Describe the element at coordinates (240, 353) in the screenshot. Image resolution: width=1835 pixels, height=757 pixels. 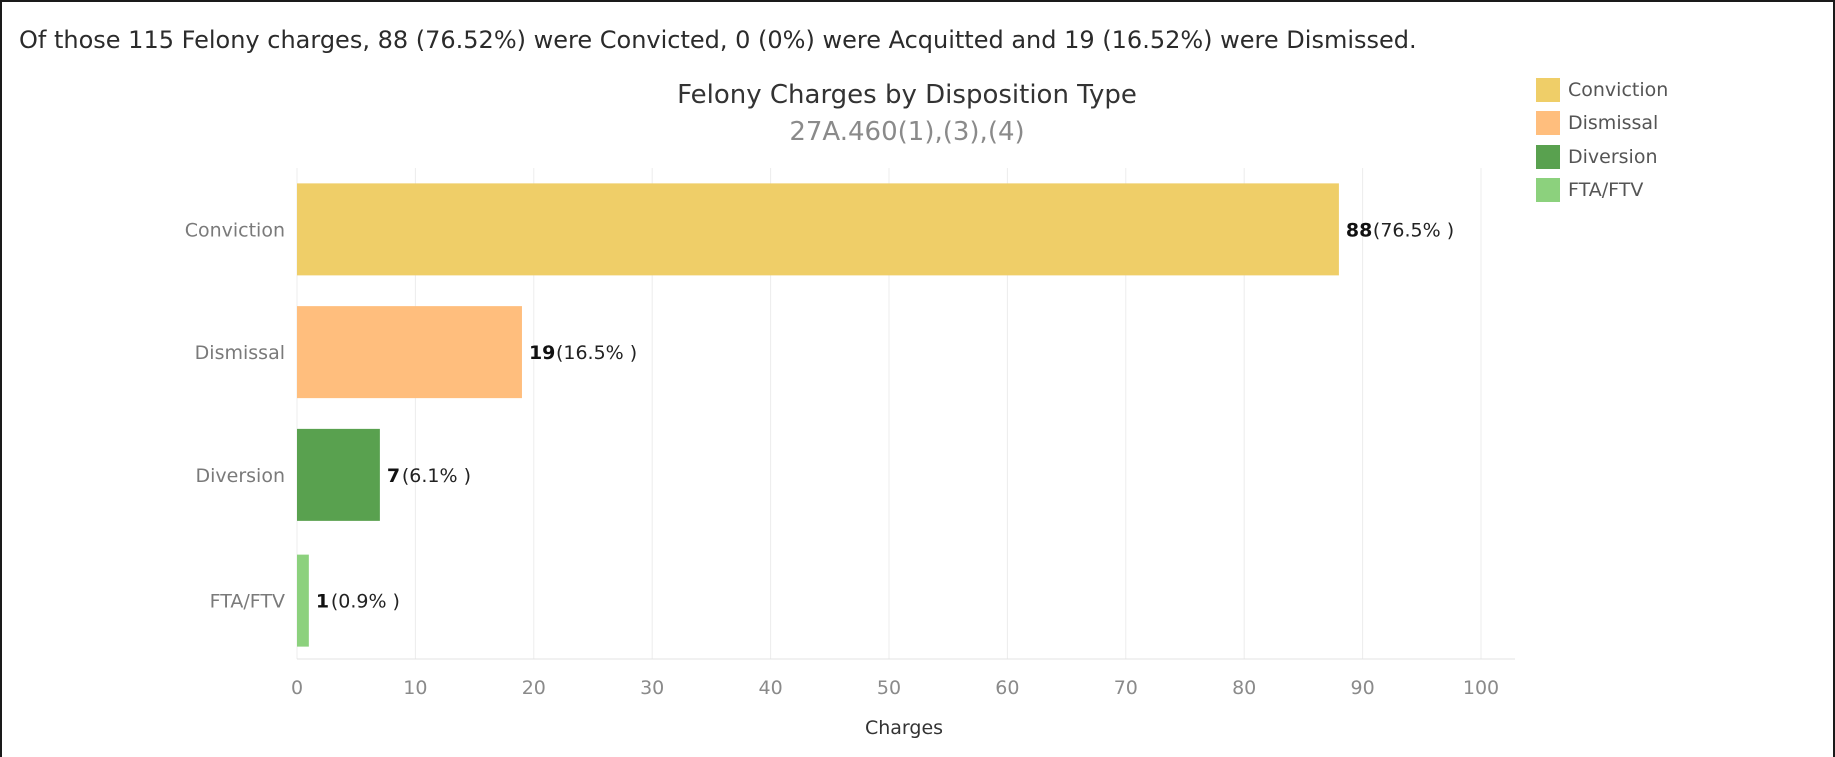
I see `category-label: Dismissal` at that location.